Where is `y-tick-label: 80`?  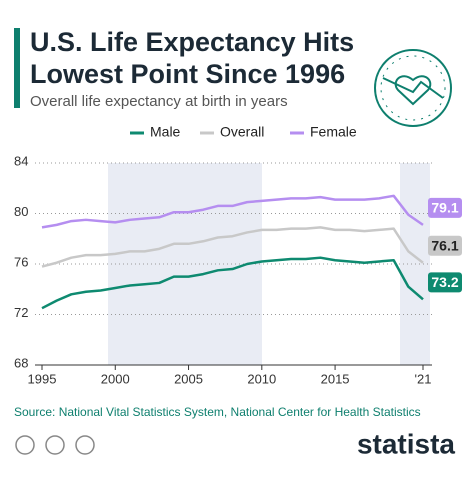
y-tick-label: 80 is located at coordinates (21, 211).